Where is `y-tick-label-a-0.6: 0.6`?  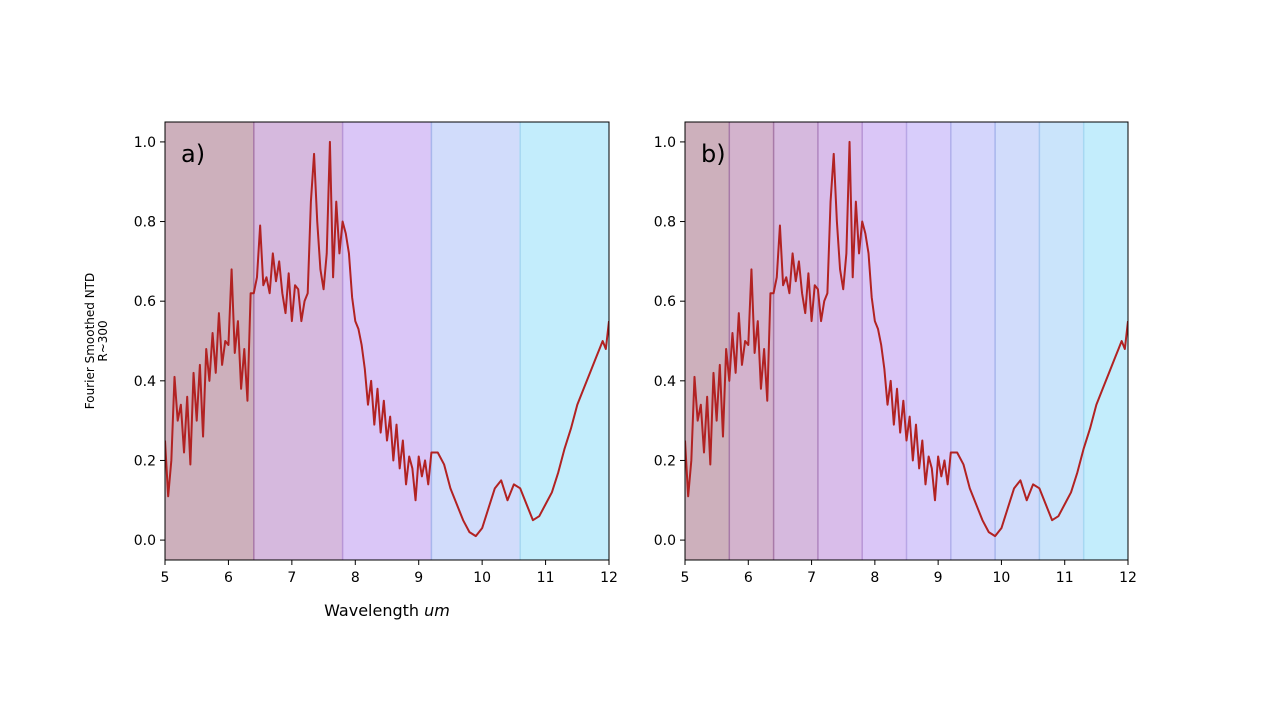
y-tick-label-a-0.6: 0.6 is located at coordinates (145, 302).